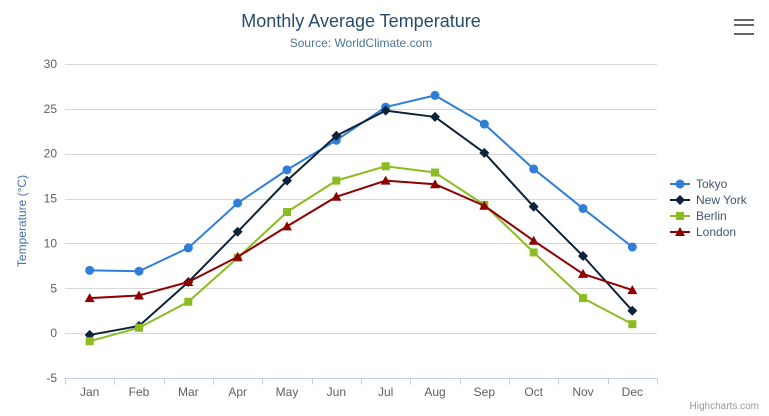 This screenshot has width=769, height=416. What do you see at coordinates (716, 232) in the screenshot?
I see `legend-label: London` at bounding box center [716, 232].